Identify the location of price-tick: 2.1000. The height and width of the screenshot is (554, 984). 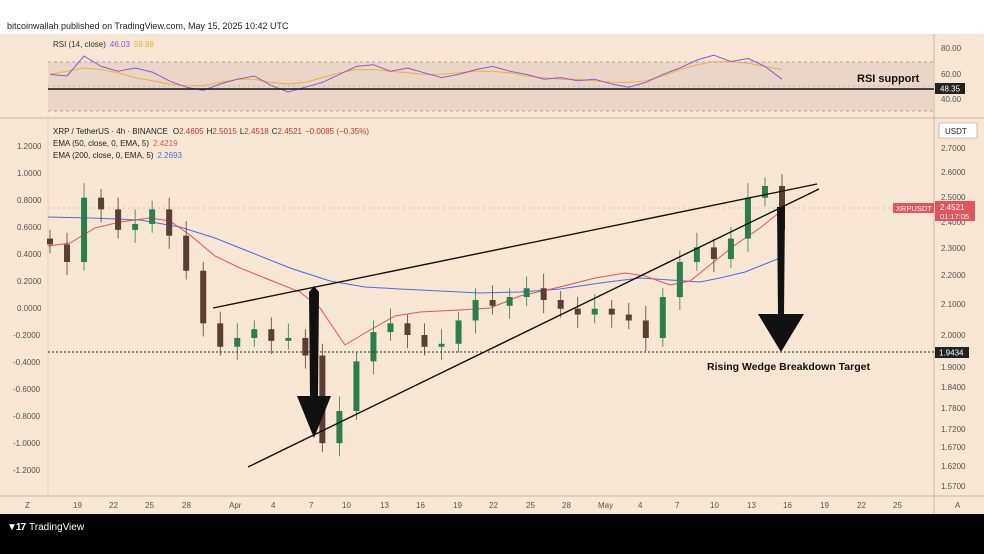
(953, 304).